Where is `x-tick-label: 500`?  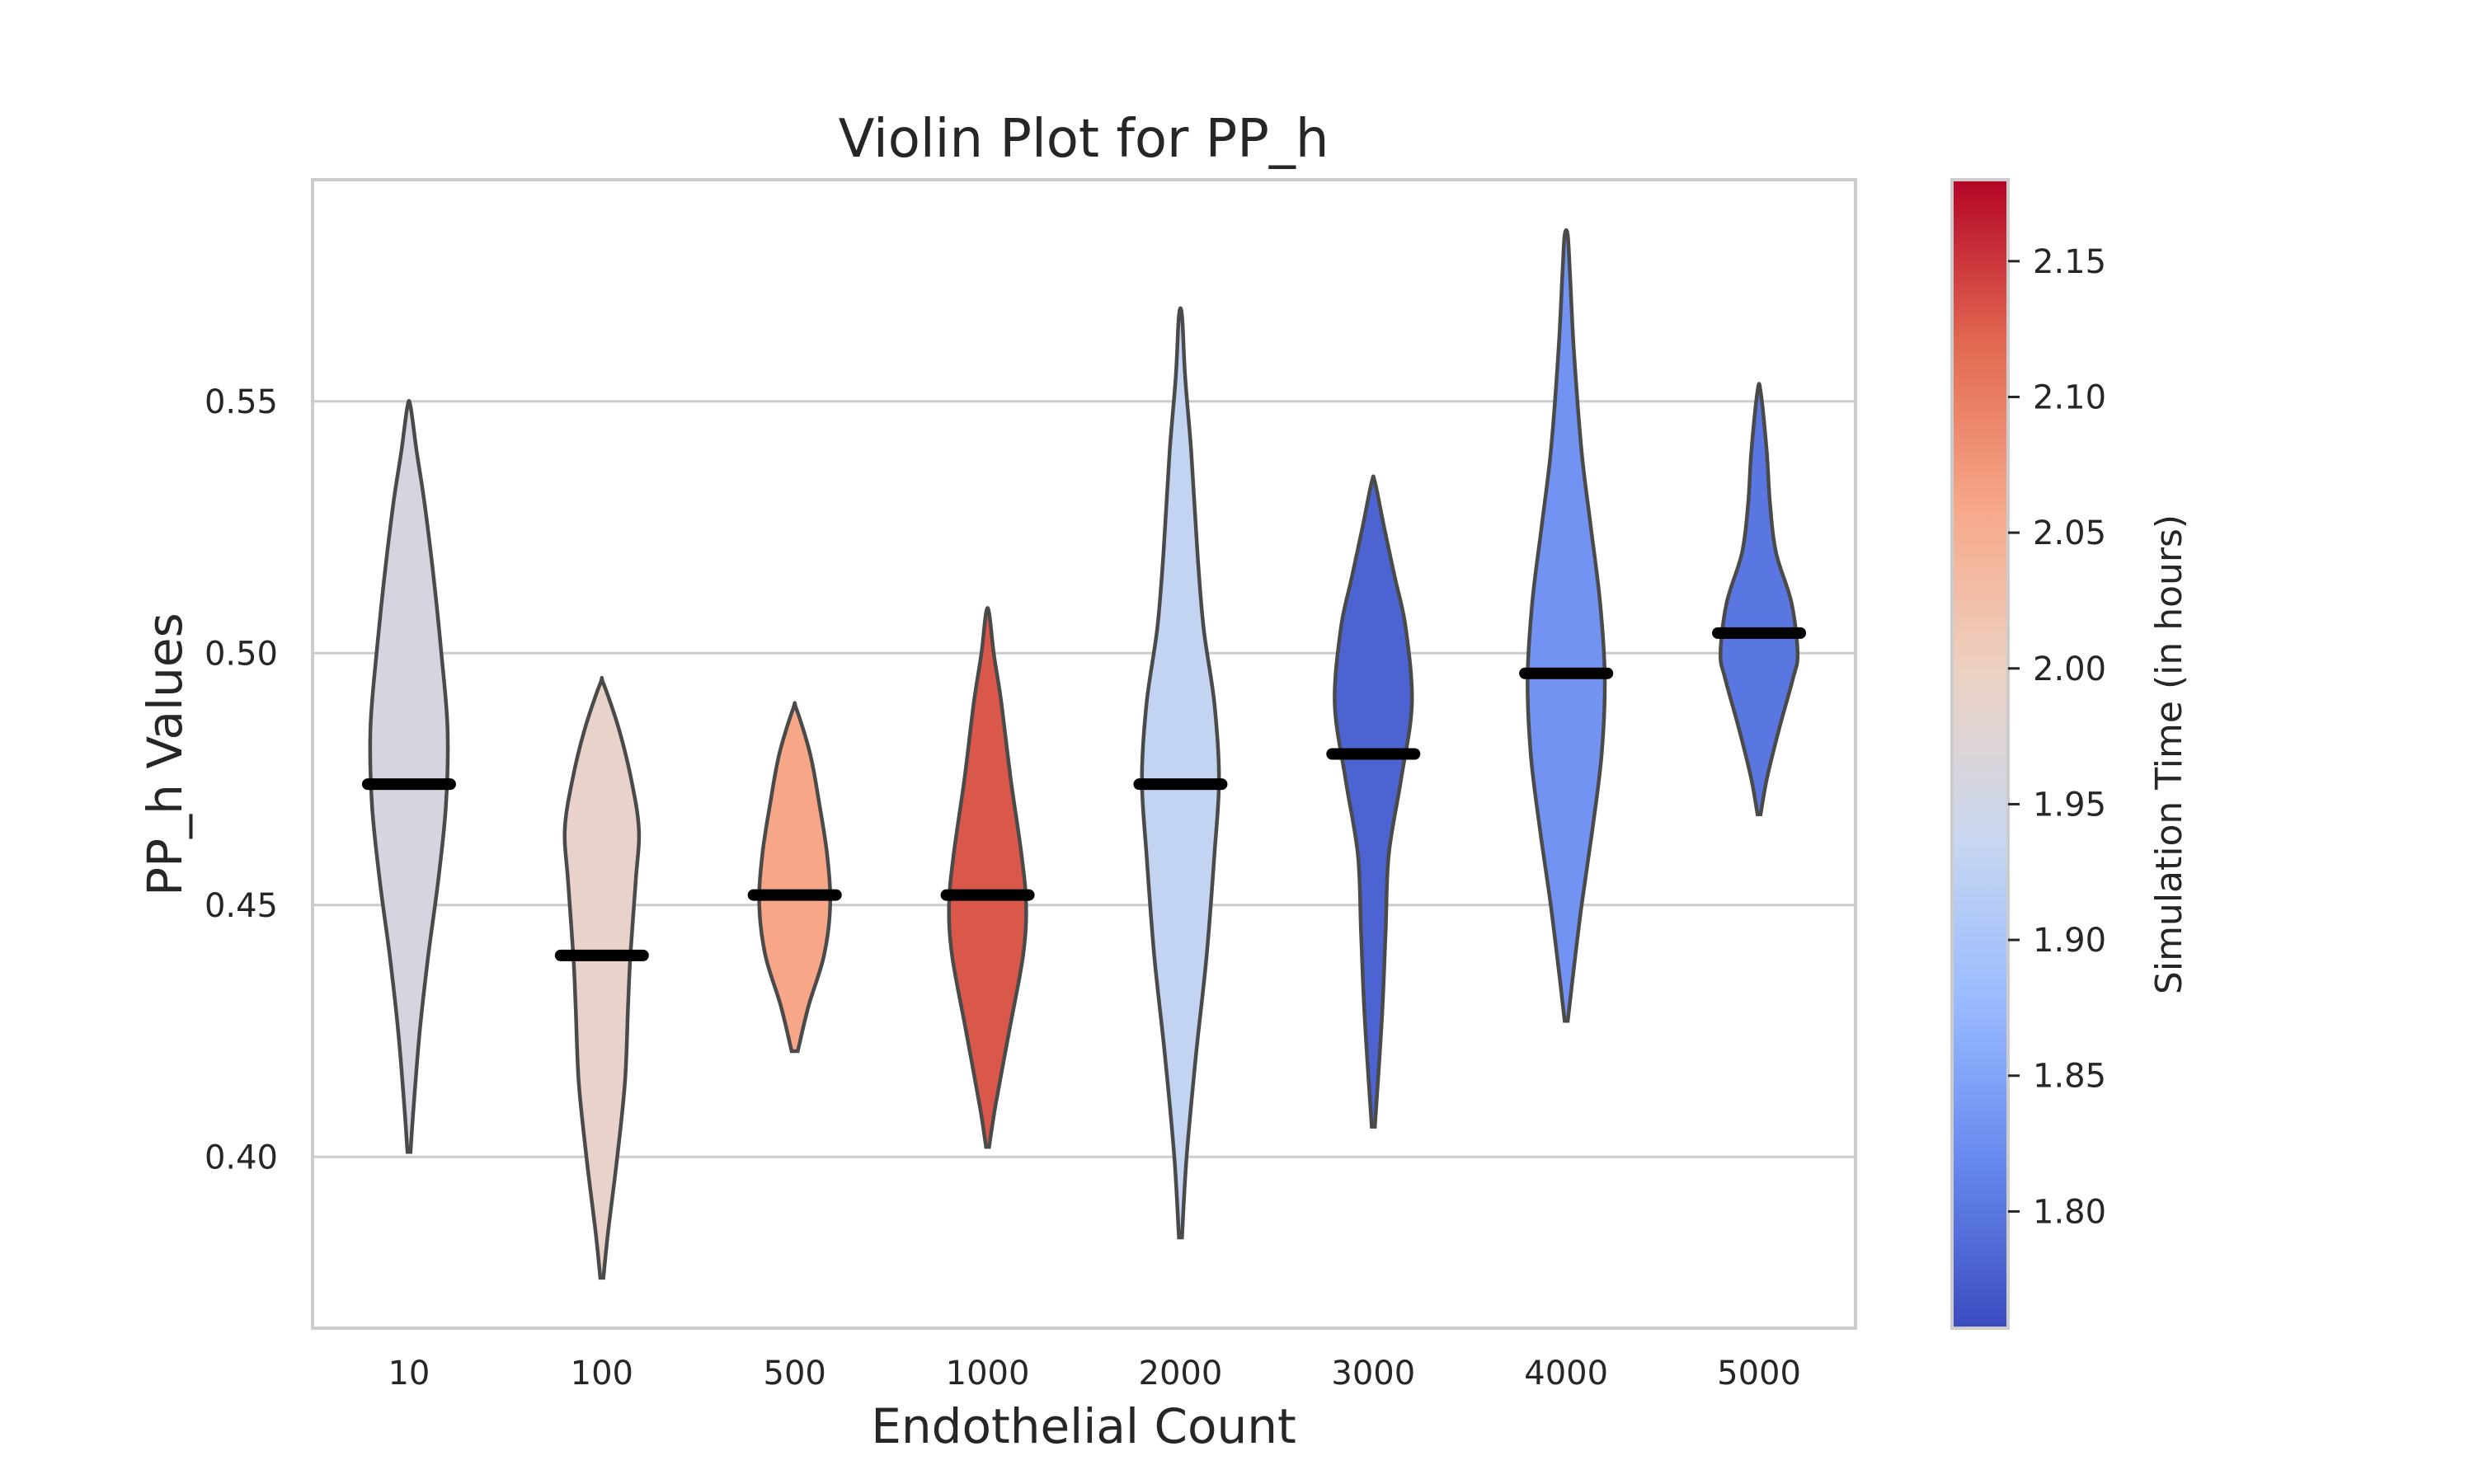 x-tick-label: 500 is located at coordinates (795, 1373).